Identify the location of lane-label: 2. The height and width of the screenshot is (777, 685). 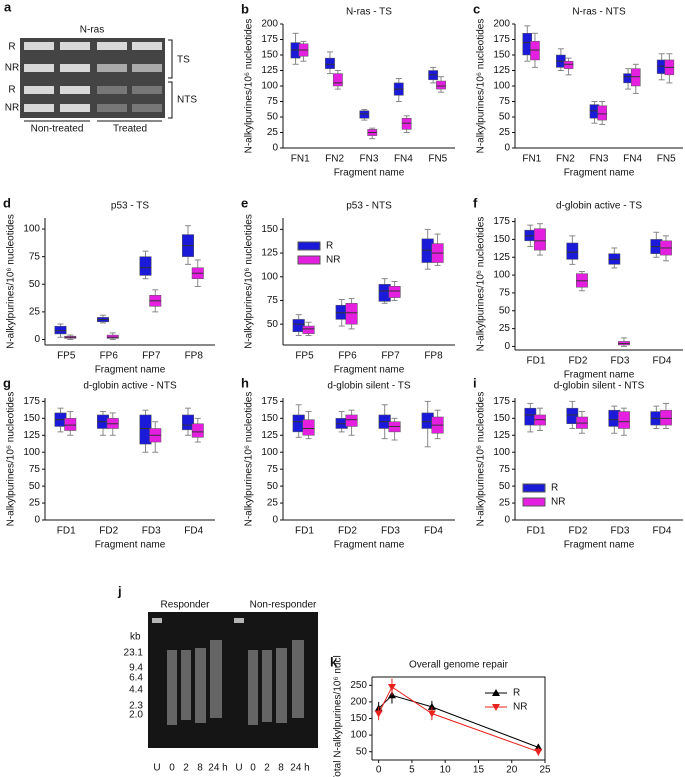
(186, 768).